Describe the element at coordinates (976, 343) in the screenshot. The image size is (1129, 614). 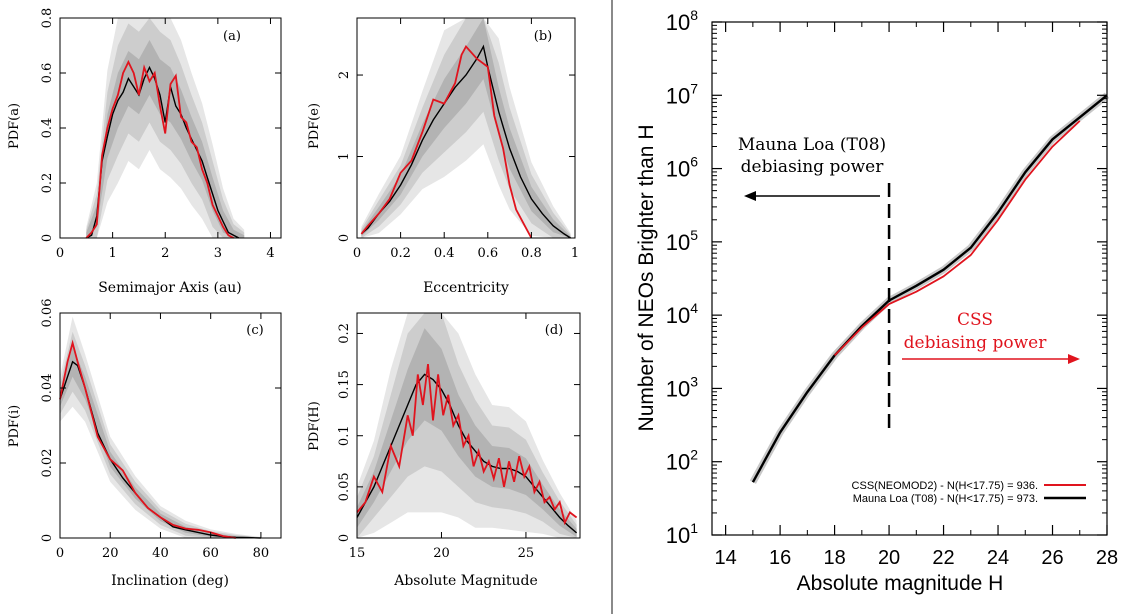
I see `annotation-css-2: debiasing power` at that location.